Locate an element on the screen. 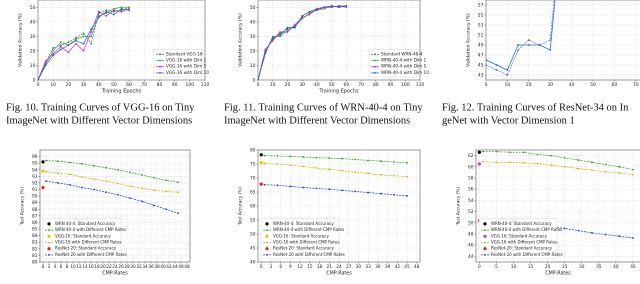 This screenshot has height=284, width=640. legend-box is located at coordinates (82, 239).